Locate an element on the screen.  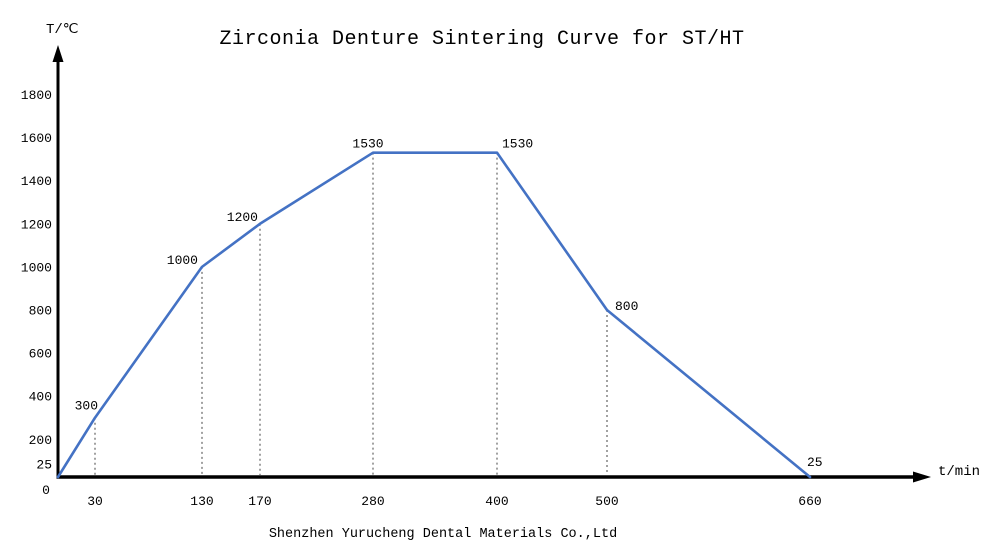
y-tick-label-1400: 1400 is located at coordinates (36, 181).